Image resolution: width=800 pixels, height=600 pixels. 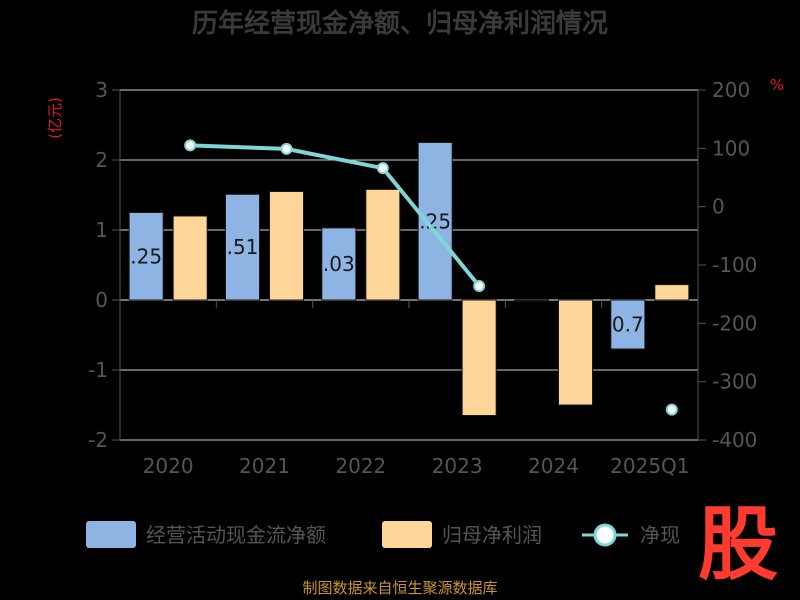 I want to click on left-tick-label: 3, so click(x=101, y=90).